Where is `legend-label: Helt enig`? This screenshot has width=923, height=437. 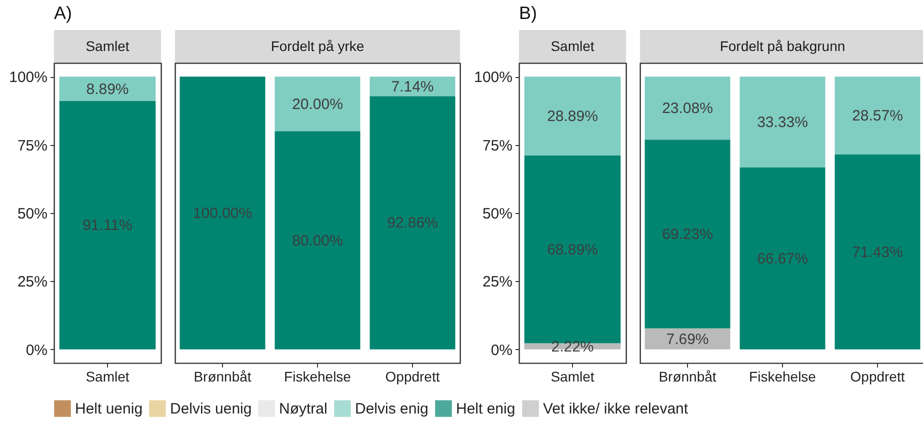
legend-label: Helt enig is located at coordinates (486, 409).